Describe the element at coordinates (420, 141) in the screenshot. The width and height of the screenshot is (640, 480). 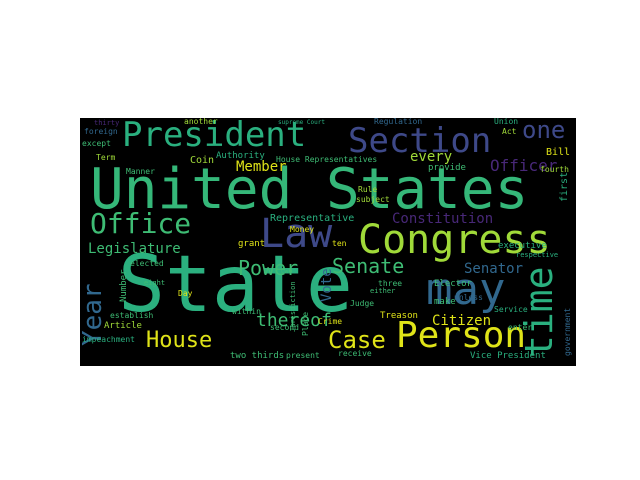
I see `word-section: Section` at that location.